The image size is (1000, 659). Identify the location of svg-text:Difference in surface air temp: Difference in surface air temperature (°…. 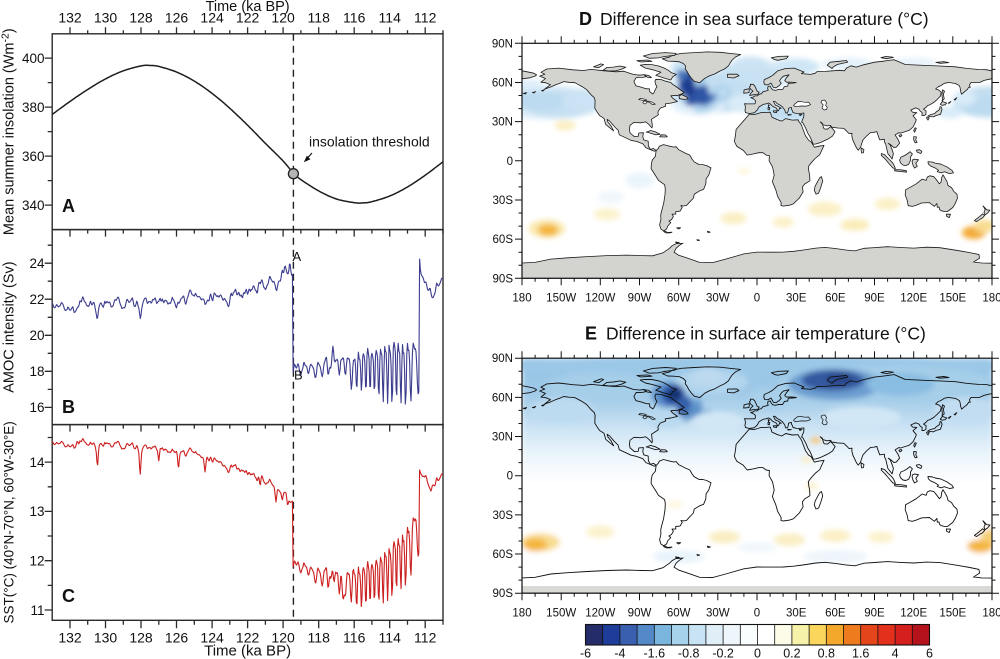
(766, 334).